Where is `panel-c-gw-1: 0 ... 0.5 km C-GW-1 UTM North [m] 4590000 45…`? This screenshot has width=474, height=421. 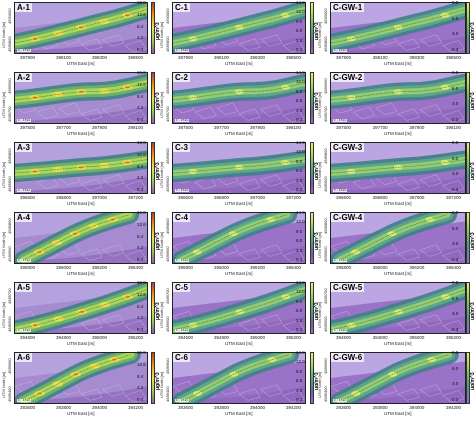 panel-c-gw-1: 0 ... 0.5 km C-GW-1 UTM North [m] 4590000 45… is located at coordinates (395, 35).